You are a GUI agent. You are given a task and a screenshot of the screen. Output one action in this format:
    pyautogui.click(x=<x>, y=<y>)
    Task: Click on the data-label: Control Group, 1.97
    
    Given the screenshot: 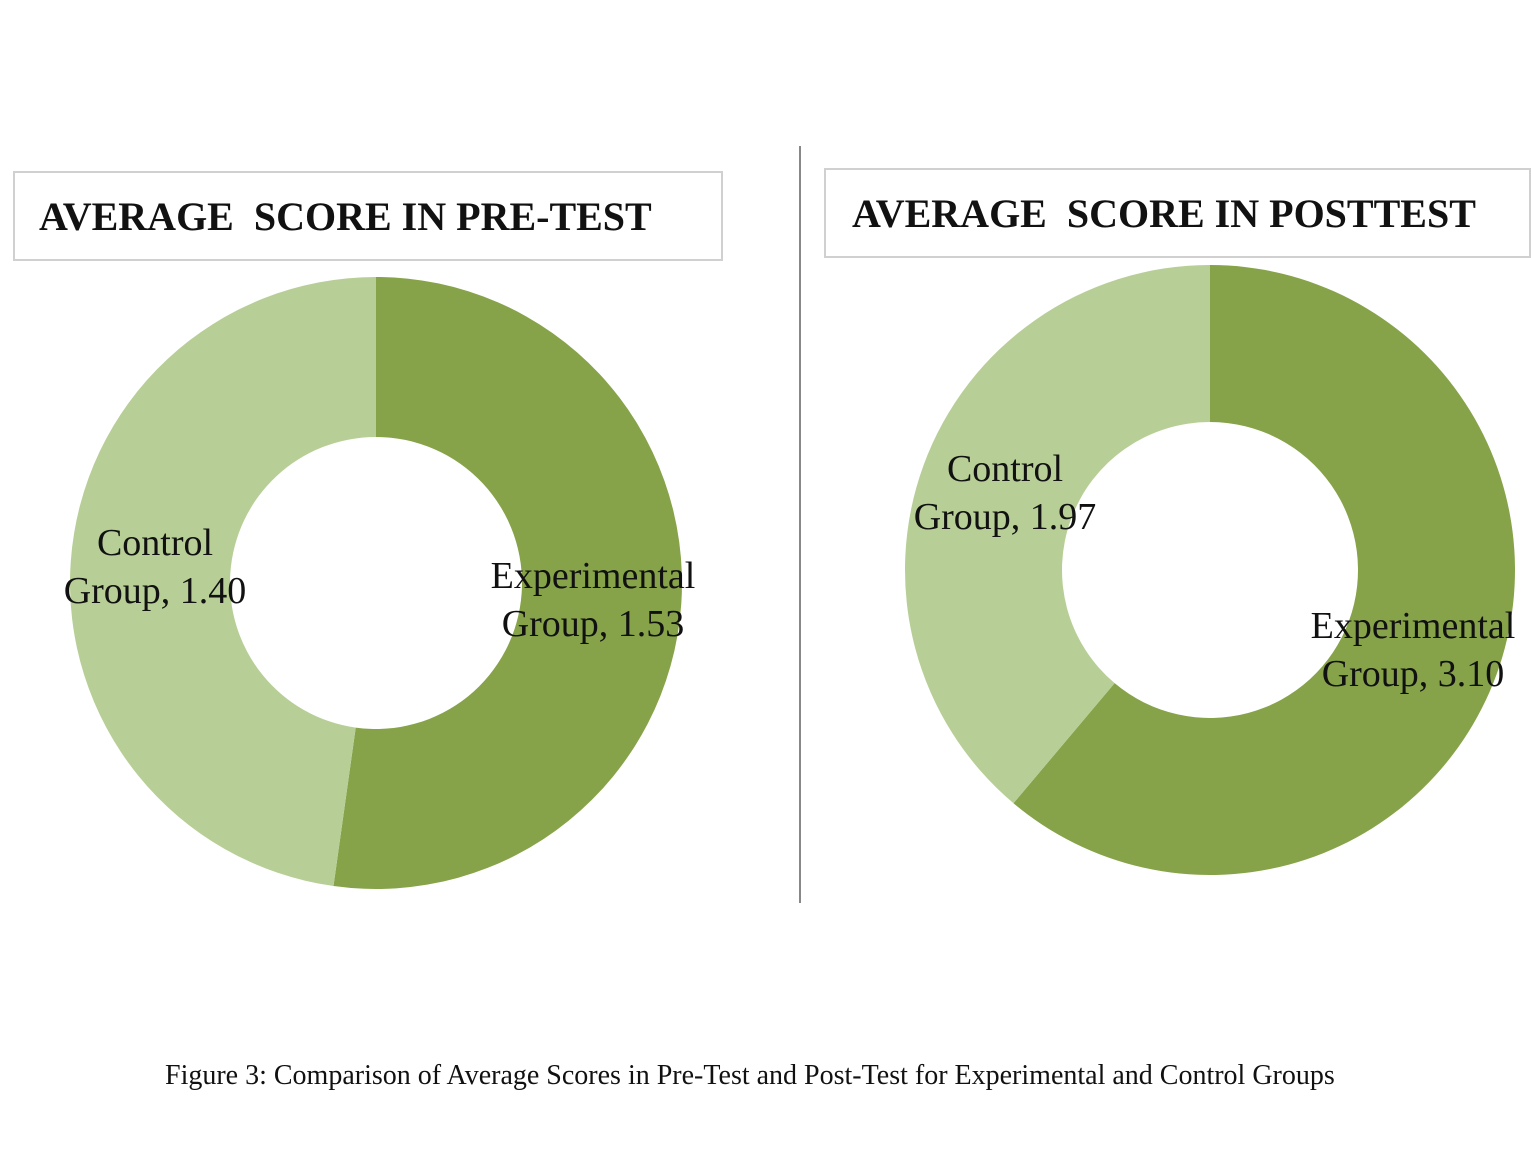 What is the action you would take?
    pyautogui.click(x=1005, y=493)
    